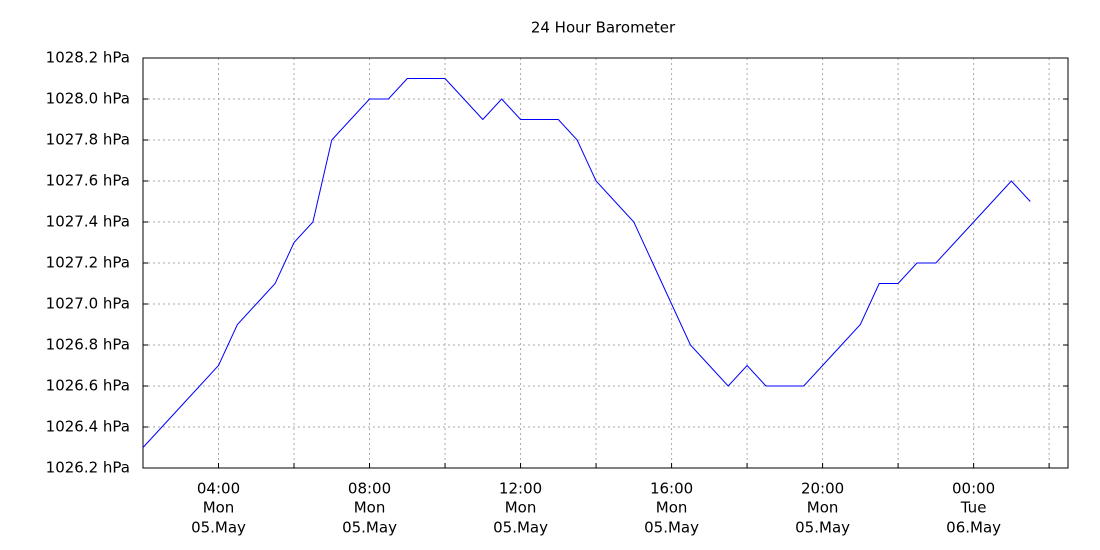  Describe the element at coordinates (88, 263) in the screenshot. I see `y-tick-label: 1027.2 hPa` at that location.